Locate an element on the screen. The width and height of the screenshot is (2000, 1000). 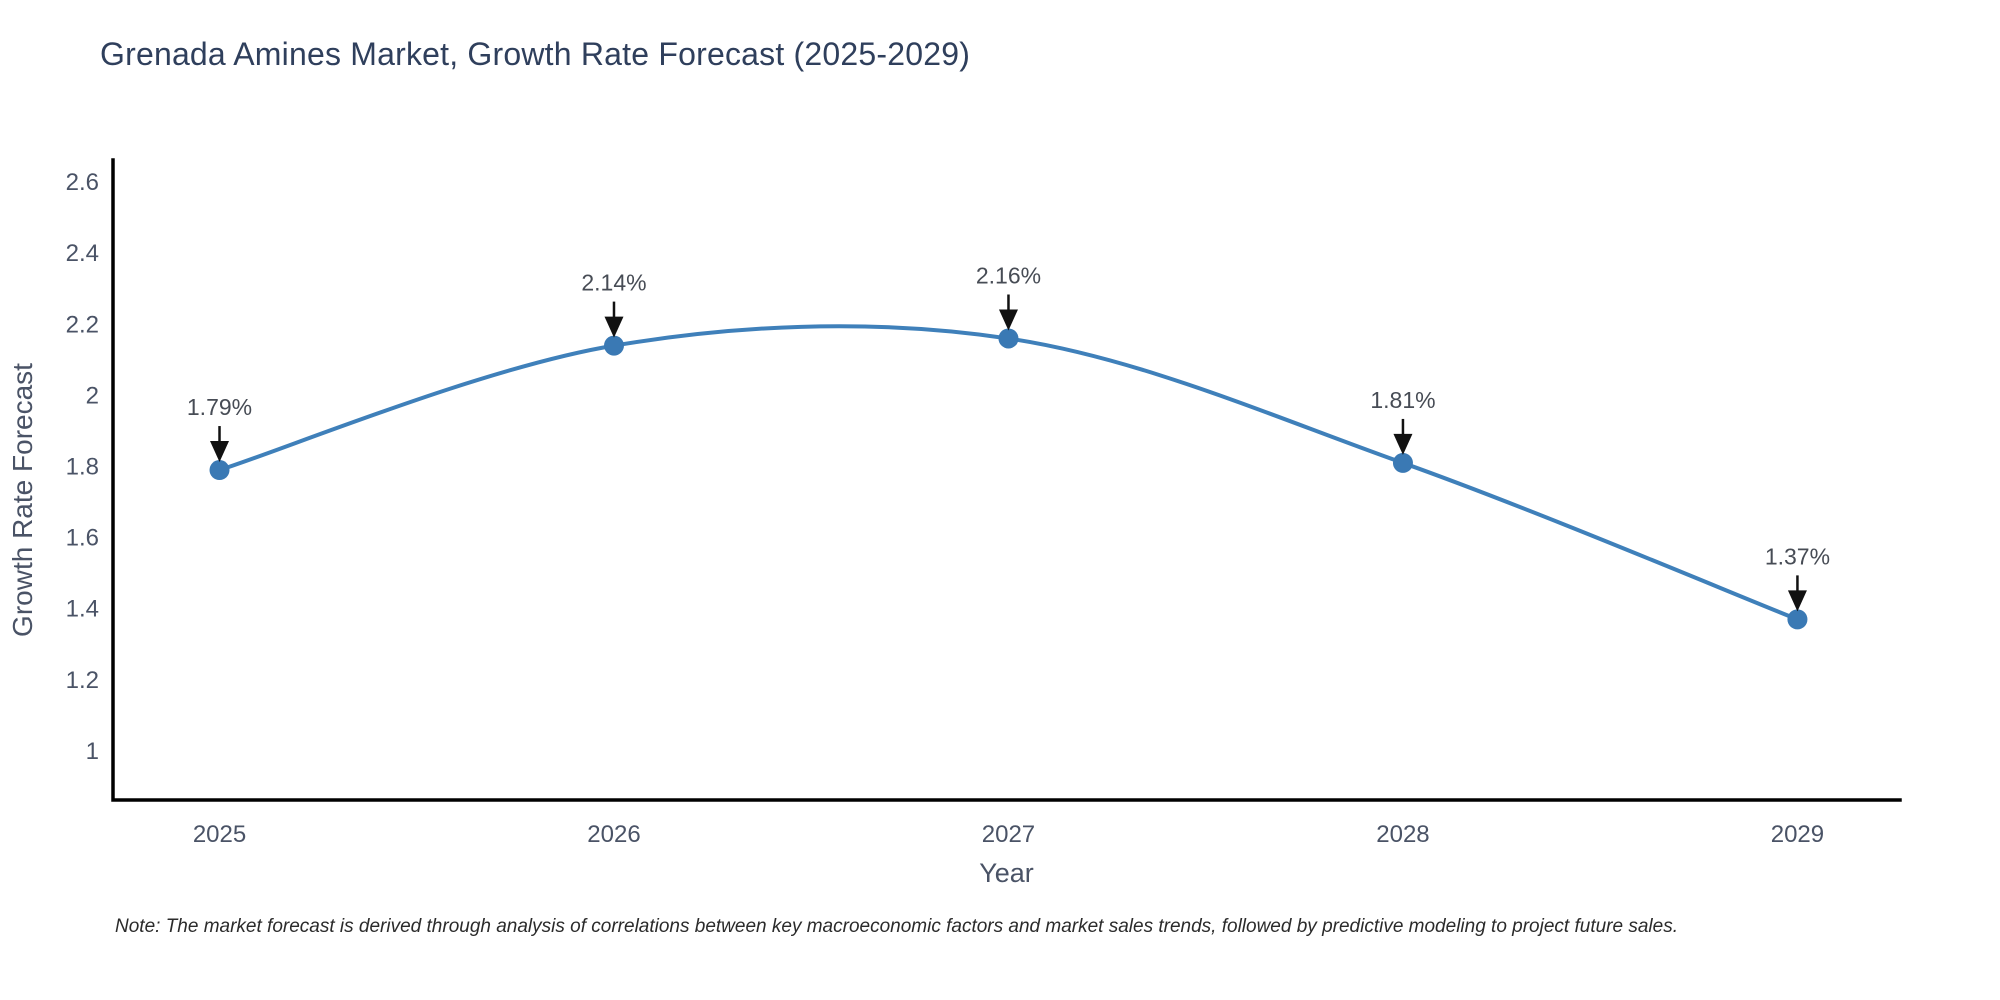
y-tick-label: 1.8 is located at coordinates (82, 466).